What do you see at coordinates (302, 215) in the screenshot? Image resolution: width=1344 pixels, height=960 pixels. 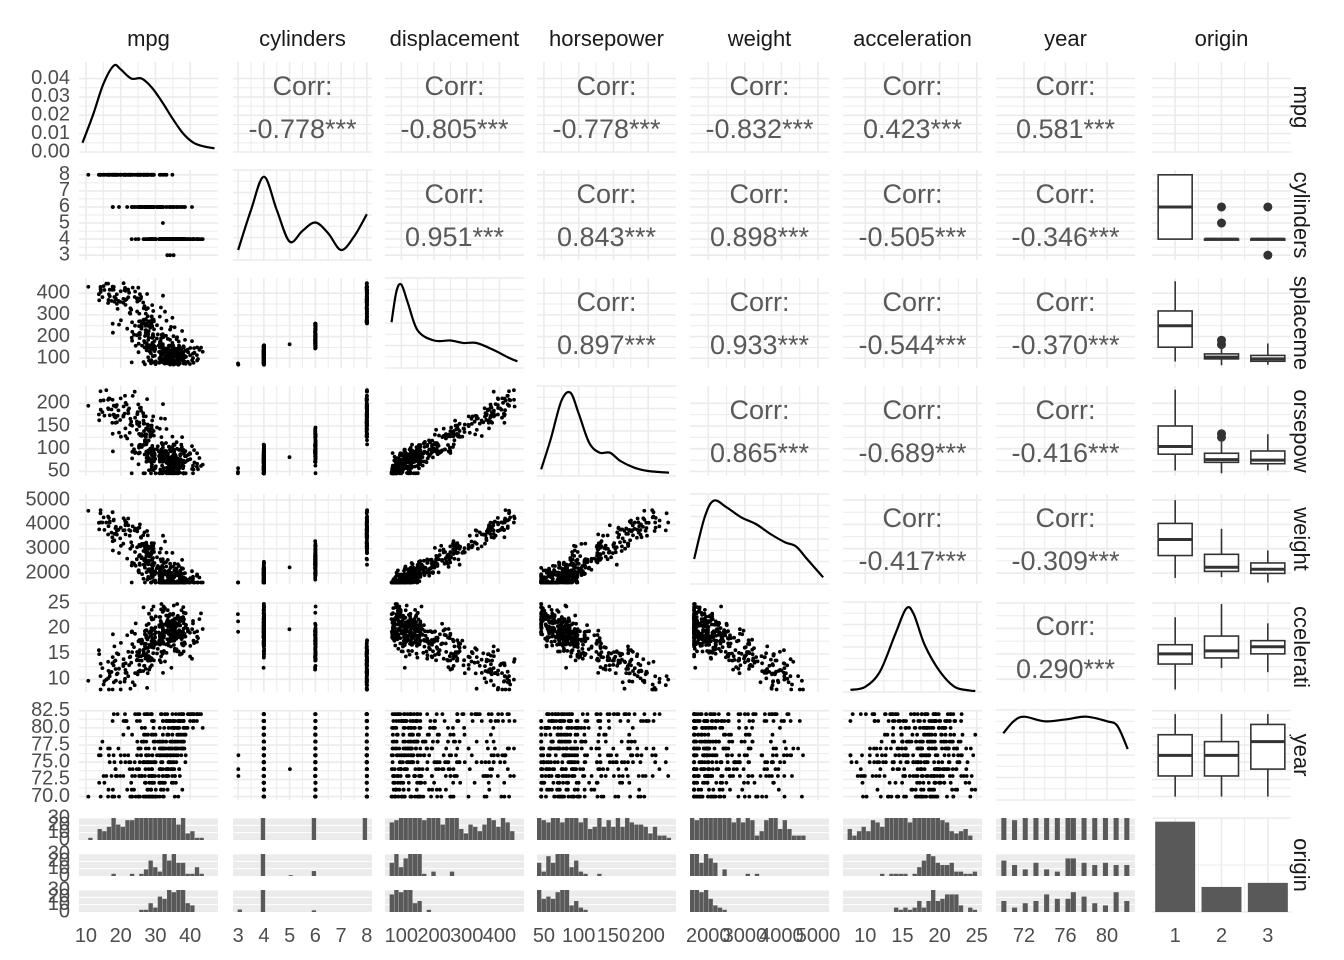 I see `panel-cylinders-cylinders` at bounding box center [302, 215].